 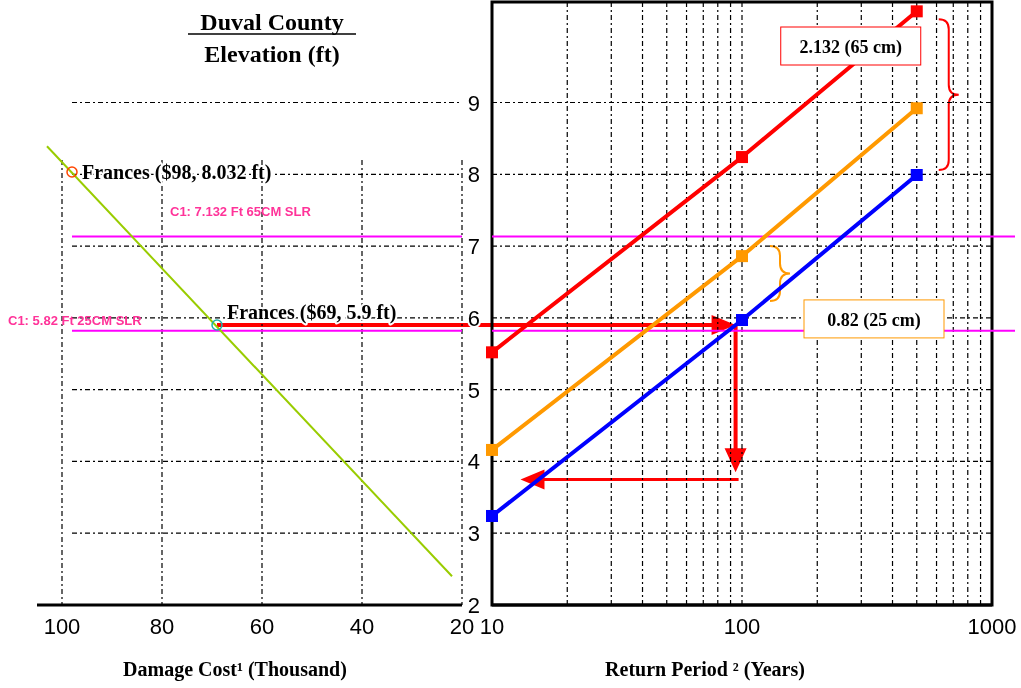 What do you see at coordinates (241, 211) in the screenshot?
I see `ref-line-label: C1: 7.132 Ft 65CM SLR` at bounding box center [241, 211].